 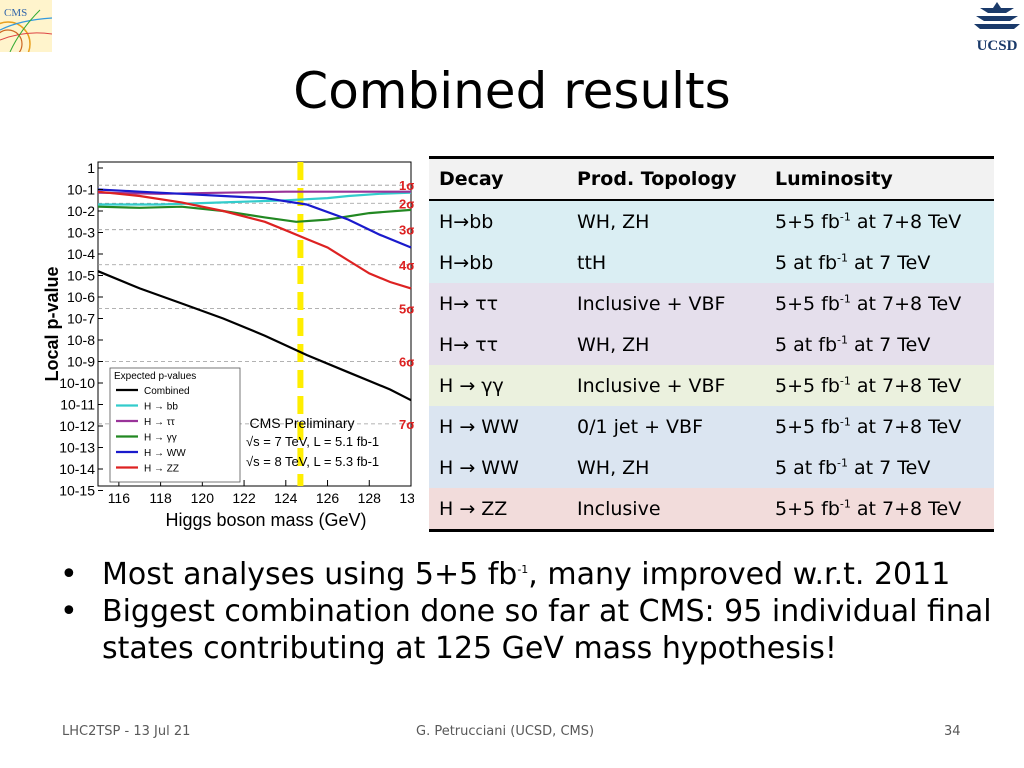 What do you see at coordinates (512, 91) in the screenshot?
I see `slide-title: Combined results` at bounding box center [512, 91].